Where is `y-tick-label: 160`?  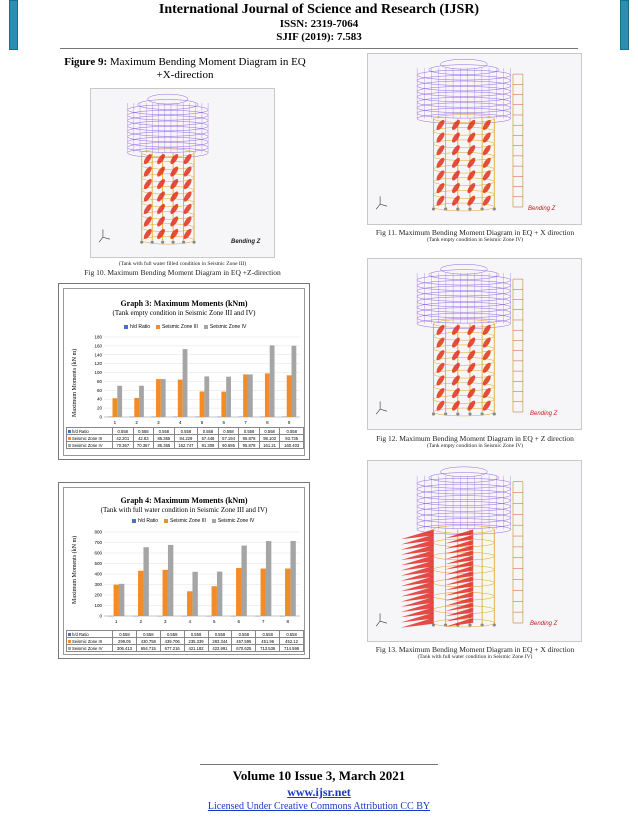 y-tick-label: 160 is located at coordinates (98, 345).